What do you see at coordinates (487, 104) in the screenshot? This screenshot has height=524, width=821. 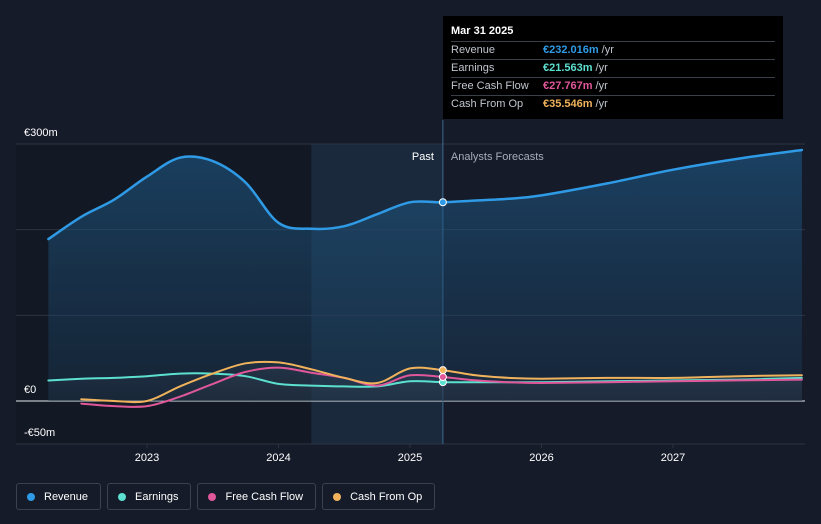 I see `tooltip-row-label: Cash From Op` at bounding box center [487, 104].